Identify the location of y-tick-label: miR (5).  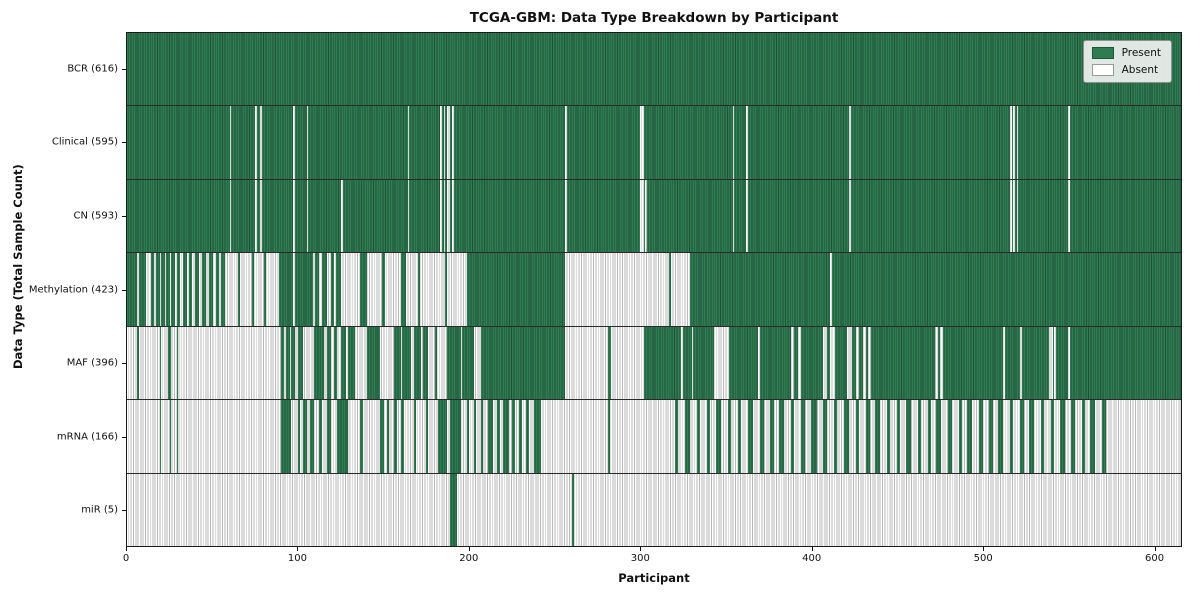
(99, 510).